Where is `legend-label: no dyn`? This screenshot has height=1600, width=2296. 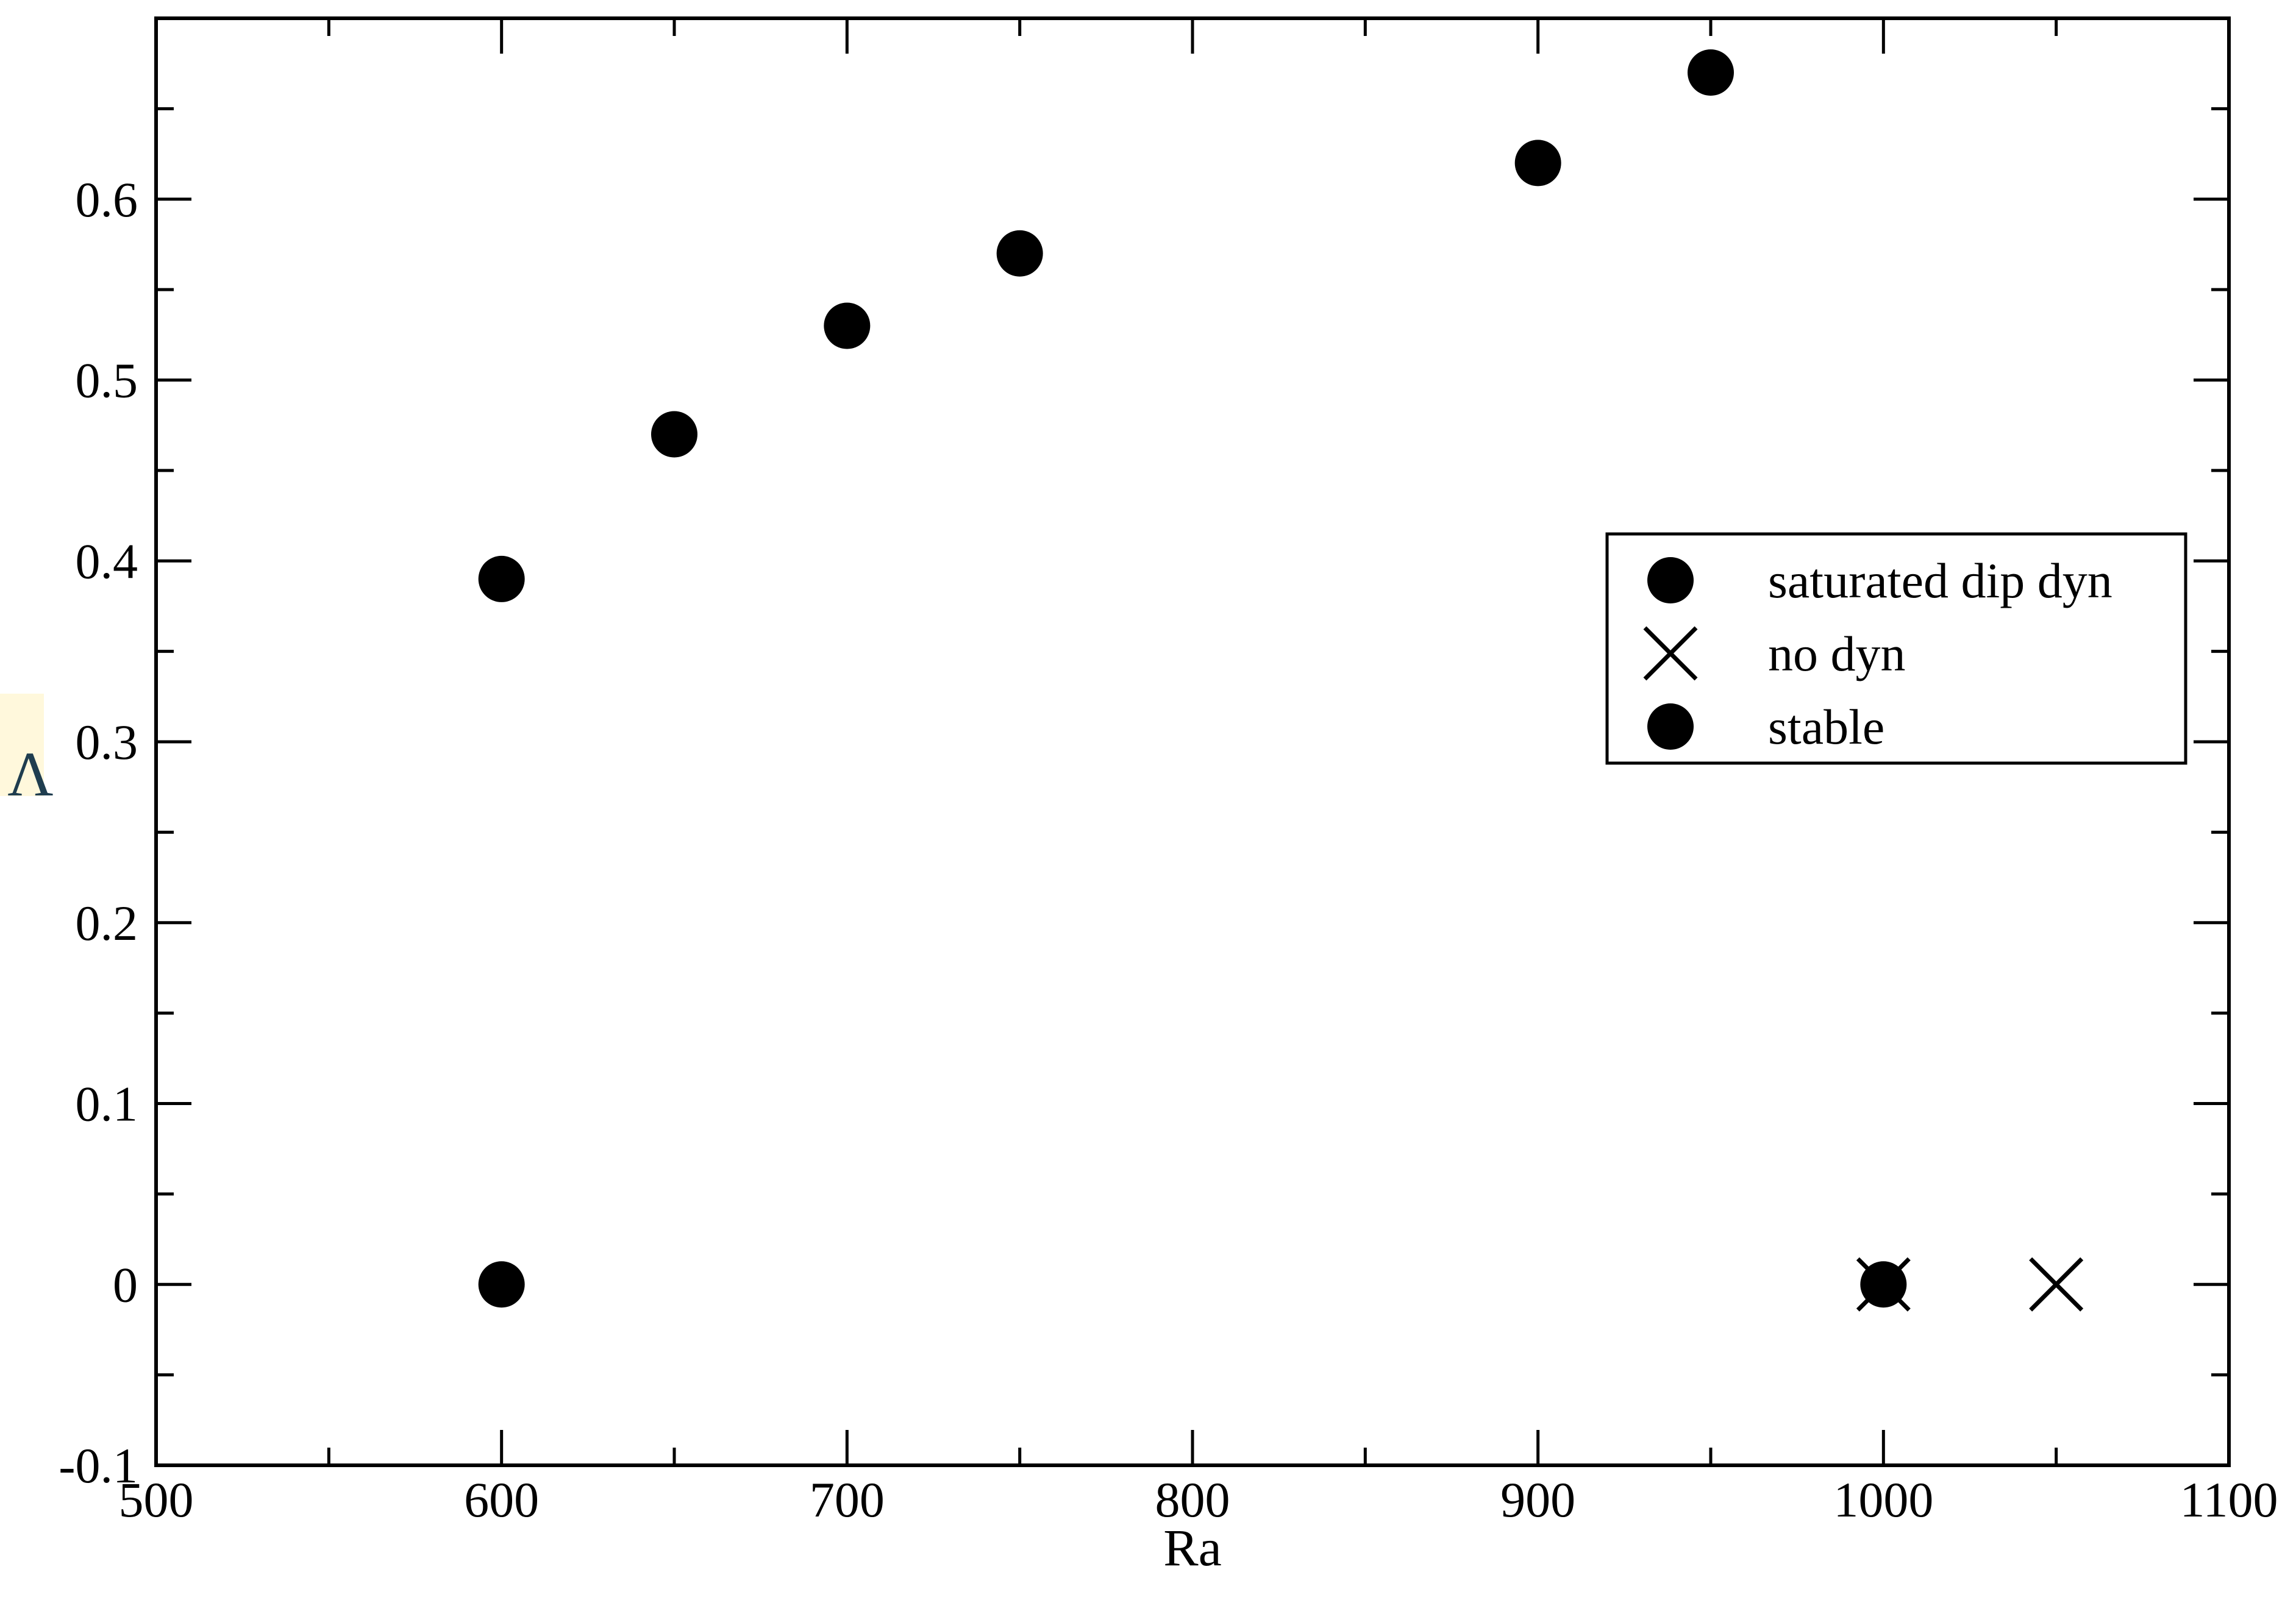 legend-label: no dyn is located at coordinates (1837, 654).